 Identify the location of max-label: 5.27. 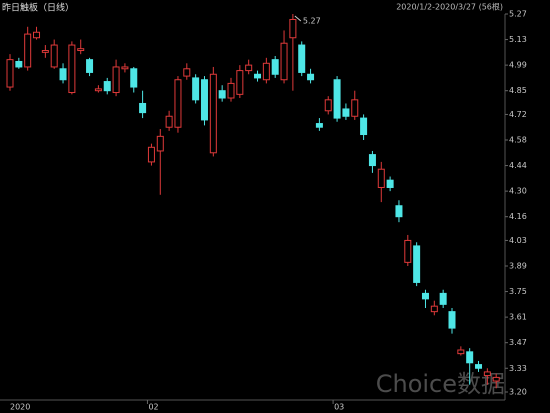
(312, 21).